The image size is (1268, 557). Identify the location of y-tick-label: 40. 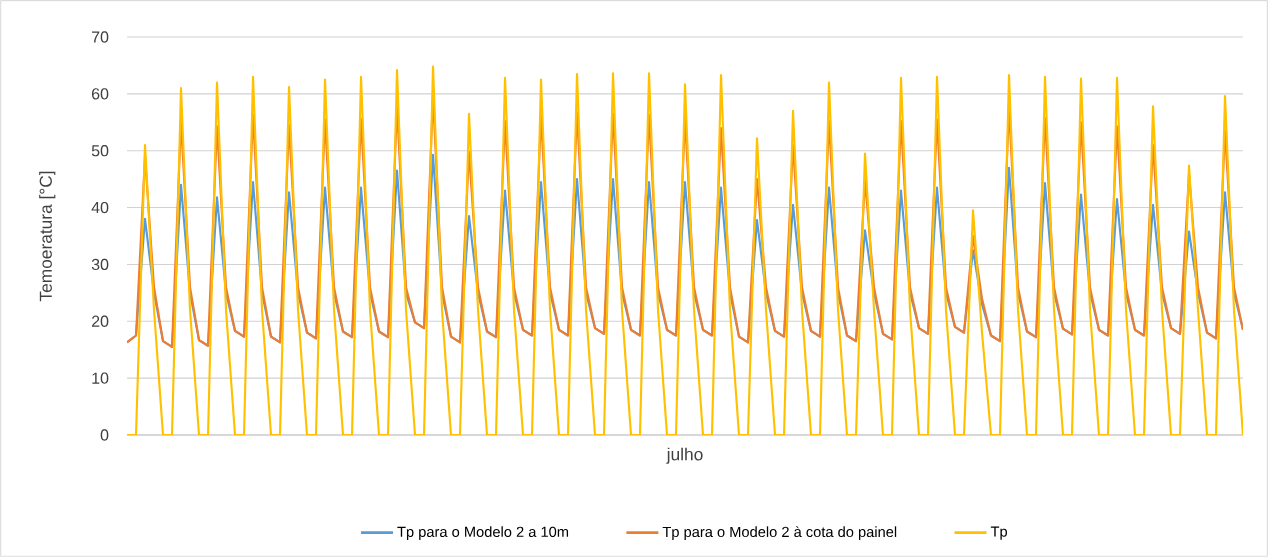
(100, 207).